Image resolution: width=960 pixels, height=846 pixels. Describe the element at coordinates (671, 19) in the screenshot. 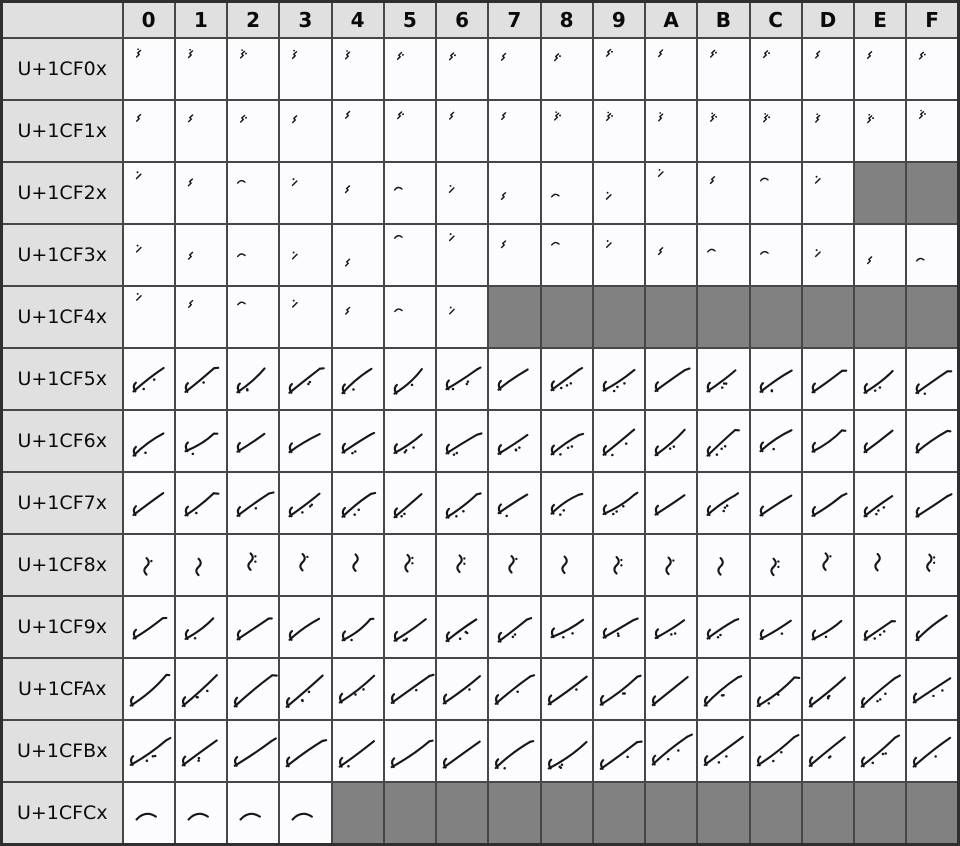

I see `column-header-A: A` at that location.